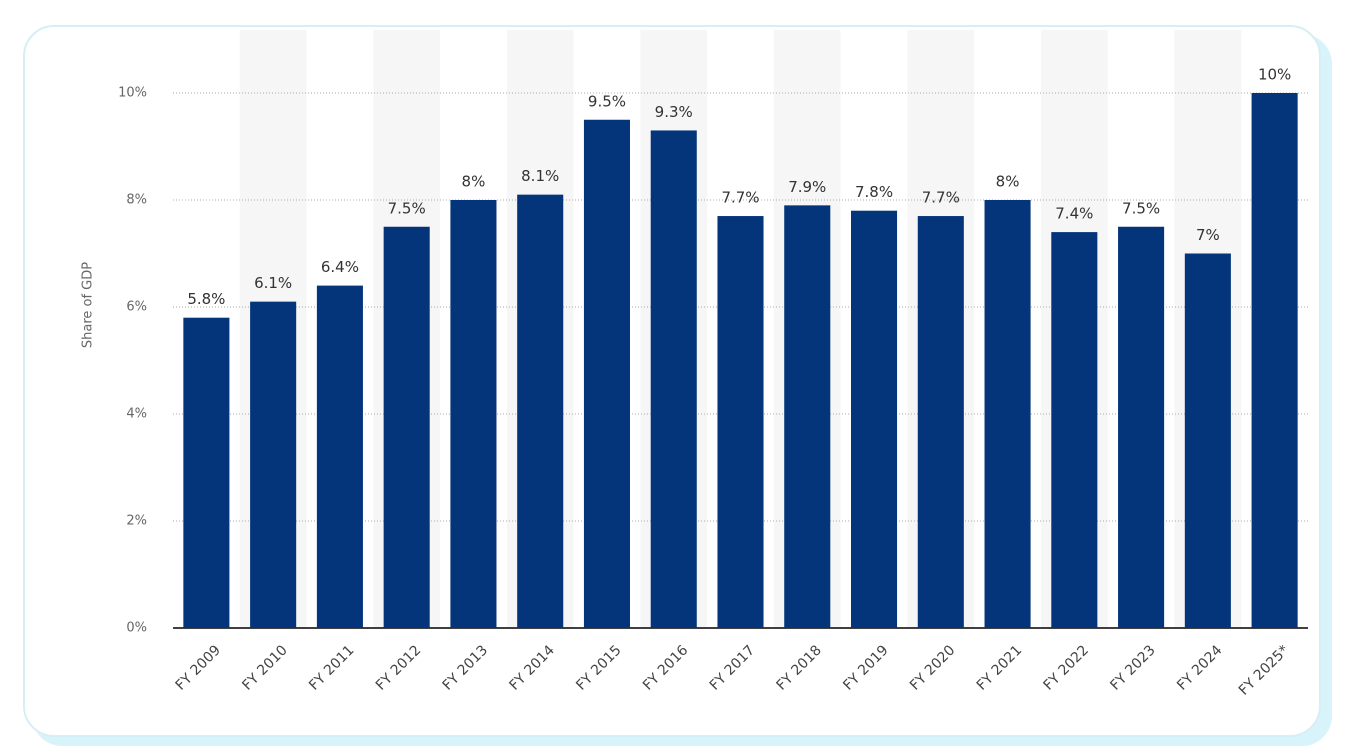 The width and height of the screenshot is (1369, 753). What do you see at coordinates (136, 307) in the screenshot?
I see `y-tick-label: 6%` at bounding box center [136, 307].